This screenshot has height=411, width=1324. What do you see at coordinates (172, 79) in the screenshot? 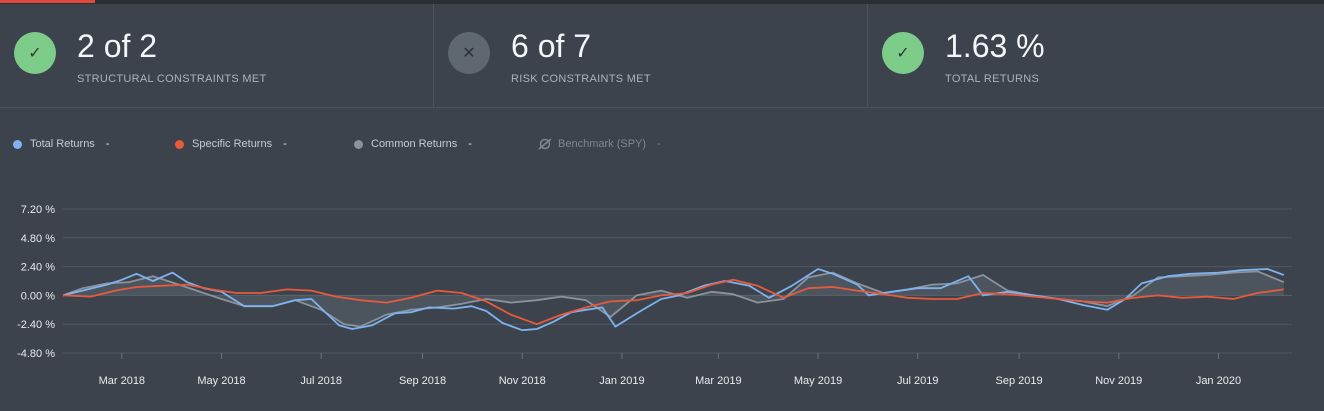
I see `structural-constraints-label: STRUCTURAL CONSTRAINTS MET` at bounding box center [172, 79].